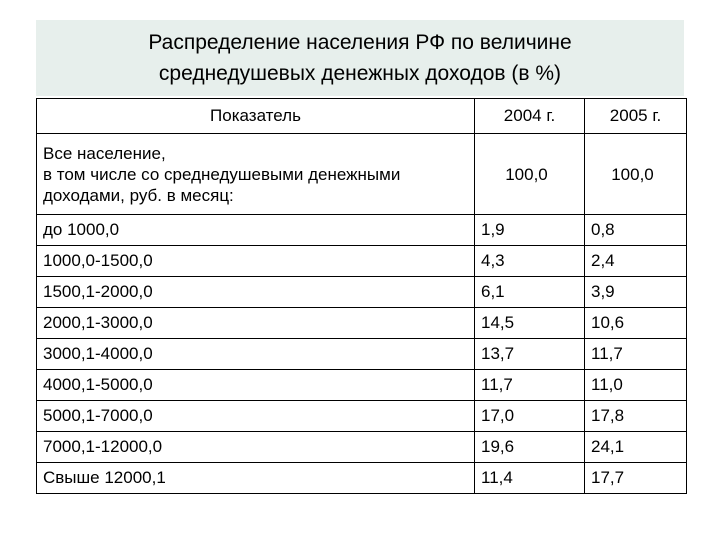 This screenshot has height=540, width=720. What do you see at coordinates (529, 174) in the screenshot?
I see `total-value-2004: 100,0` at bounding box center [529, 174].